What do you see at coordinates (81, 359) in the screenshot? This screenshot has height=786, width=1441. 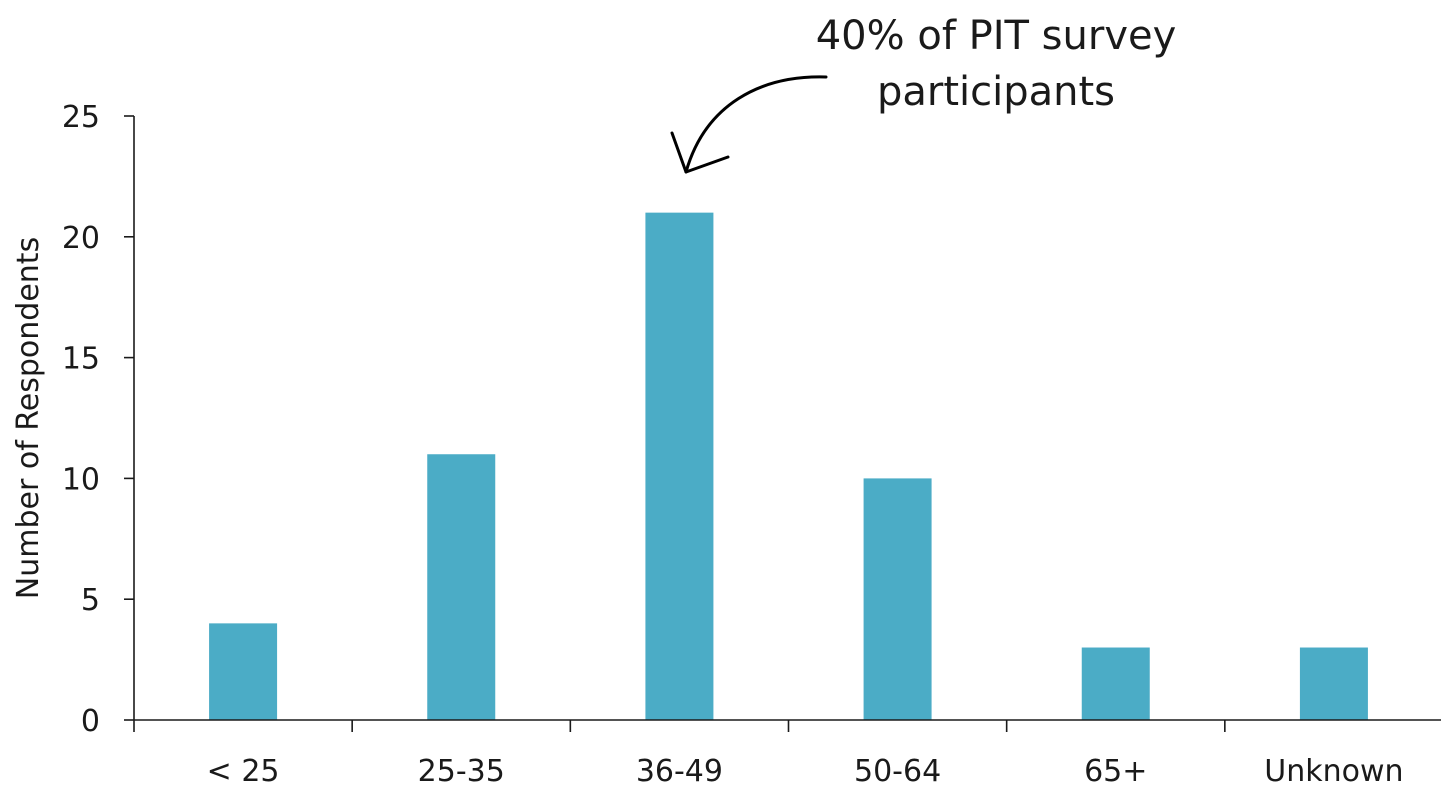 I see `y-tick-label: 15` at bounding box center [81, 359].